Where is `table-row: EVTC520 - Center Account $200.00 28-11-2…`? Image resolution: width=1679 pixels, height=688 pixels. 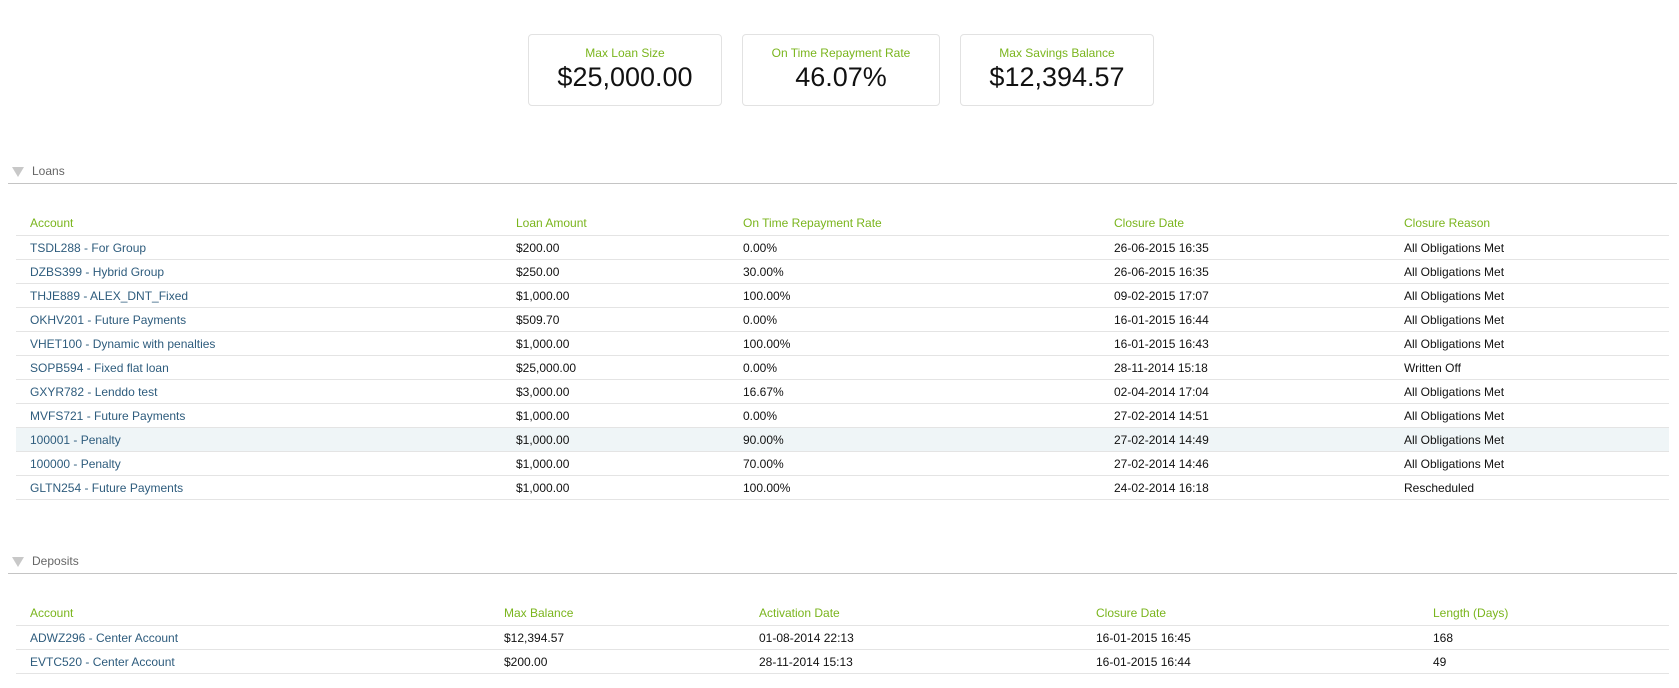
table-row: EVTC520 - Center Account $200.00 28-11-2… is located at coordinates (842, 661).